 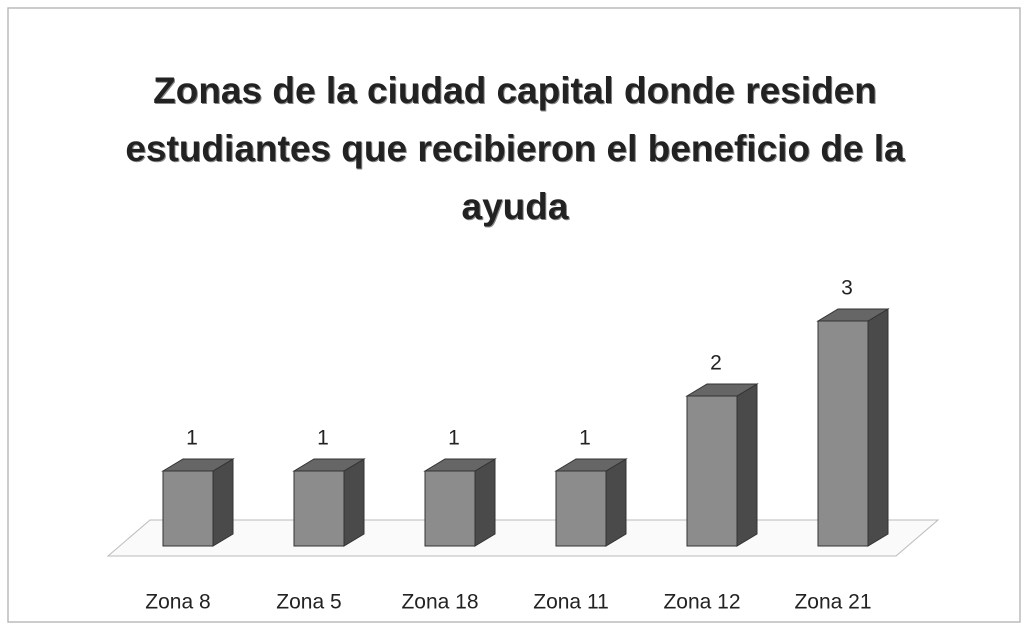 What do you see at coordinates (308, 602) in the screenshot?
I see `x-tick-label: Zona 5` at bounding box center [308, 602].